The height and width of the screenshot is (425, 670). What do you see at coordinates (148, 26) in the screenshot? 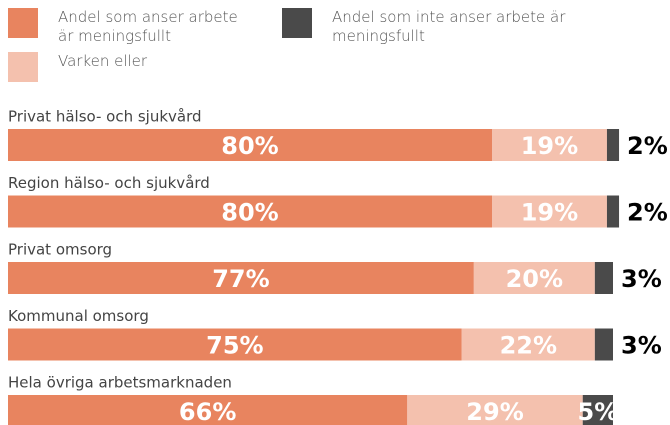
I see `legend-label: Andel som anser arbete är meningsfullt` at bounding box center [148, 26].